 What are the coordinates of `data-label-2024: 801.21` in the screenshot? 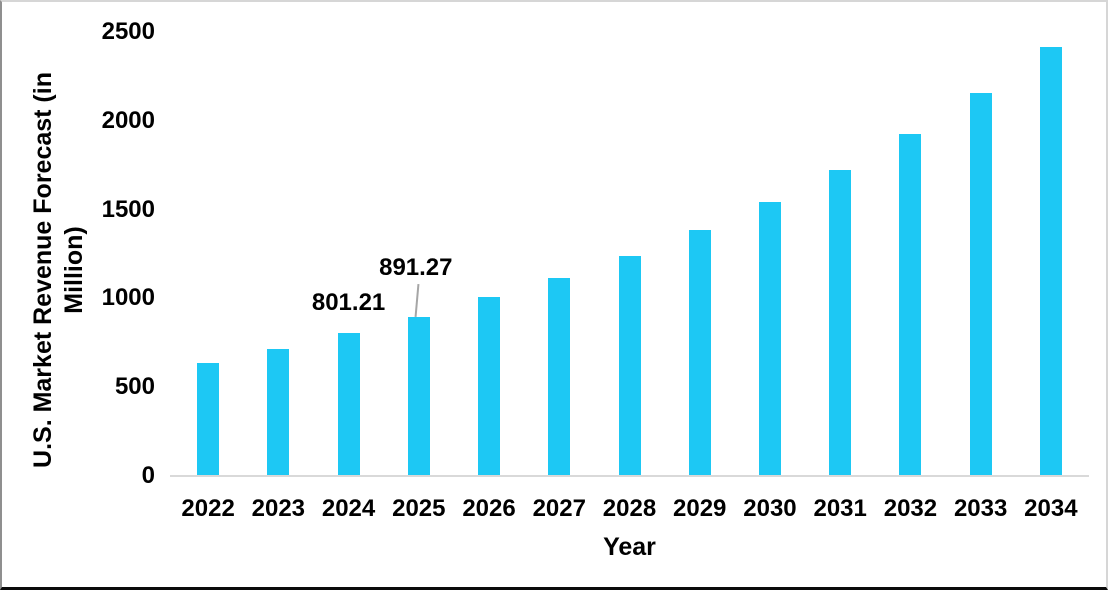 It's located at (348, 302).